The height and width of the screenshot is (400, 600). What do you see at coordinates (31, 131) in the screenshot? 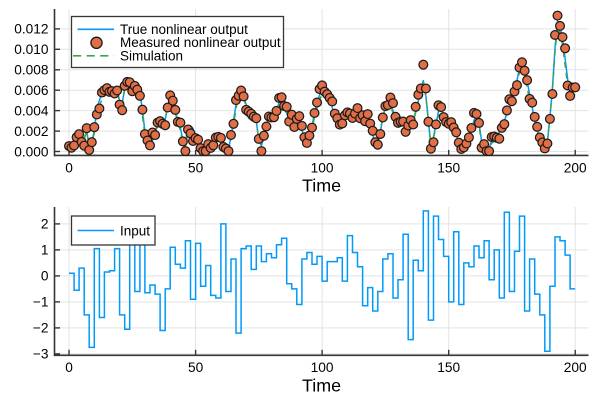
I see `svg-text: 0.002` at bounding box center [31, 131].